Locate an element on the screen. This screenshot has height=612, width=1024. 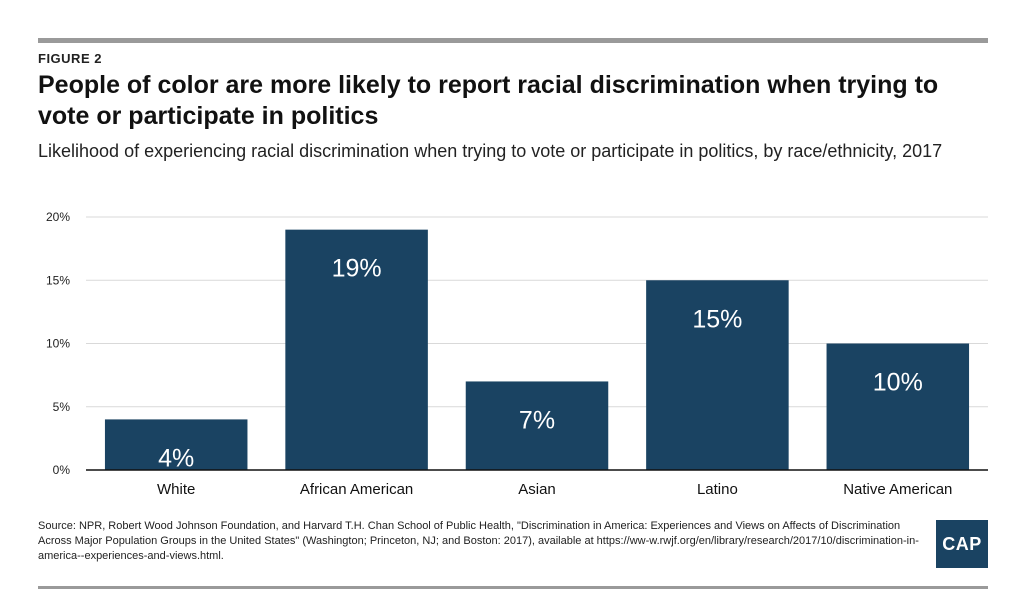
x-tick-label: African American is located at coordinates (356, 489).